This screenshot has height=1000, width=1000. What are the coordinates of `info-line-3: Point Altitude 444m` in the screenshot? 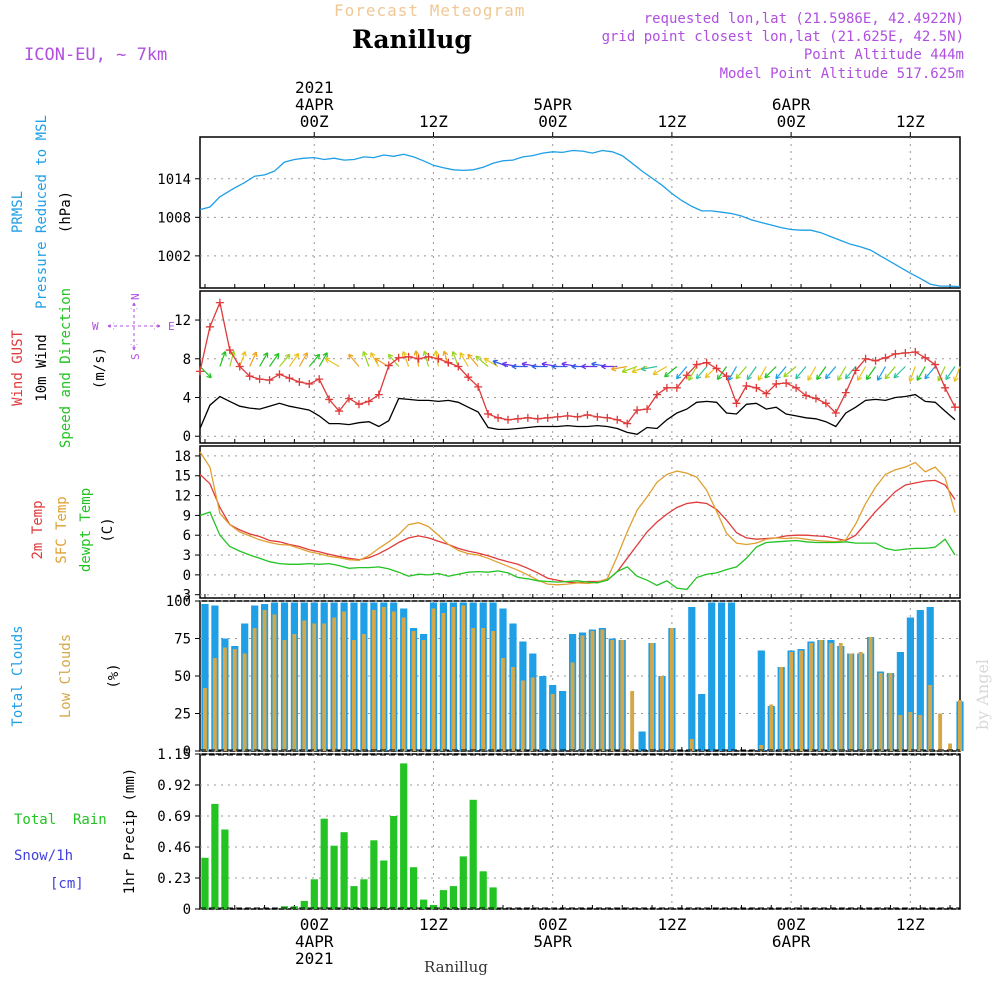 It's located at (884, 55).